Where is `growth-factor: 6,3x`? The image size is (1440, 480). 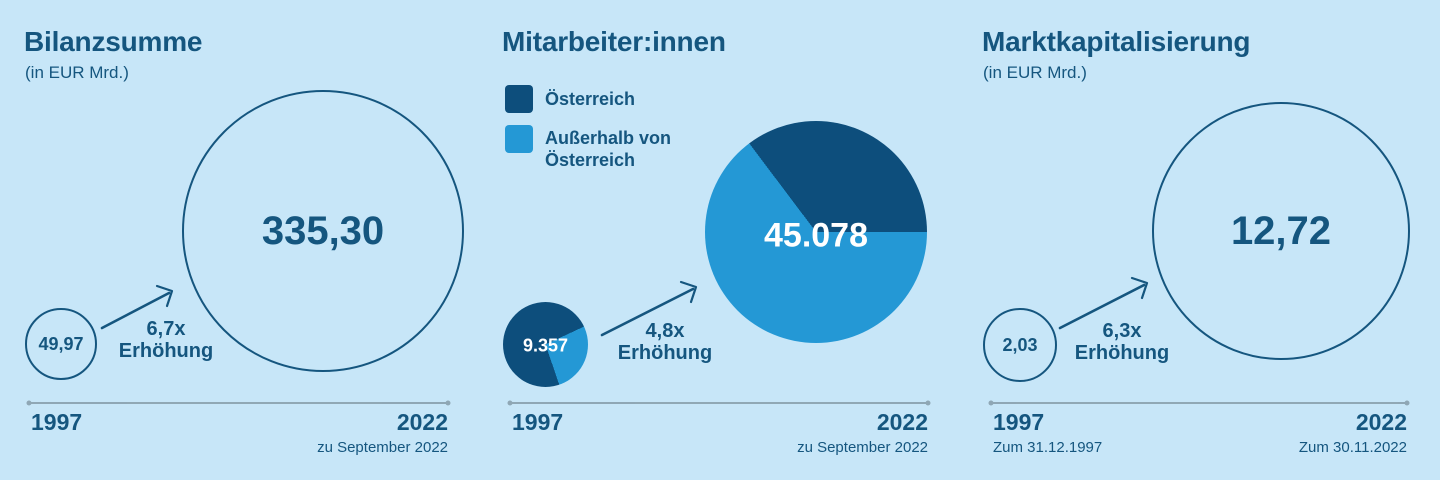
growth-factor: 6,3x is located at coordinates (1122, 331).